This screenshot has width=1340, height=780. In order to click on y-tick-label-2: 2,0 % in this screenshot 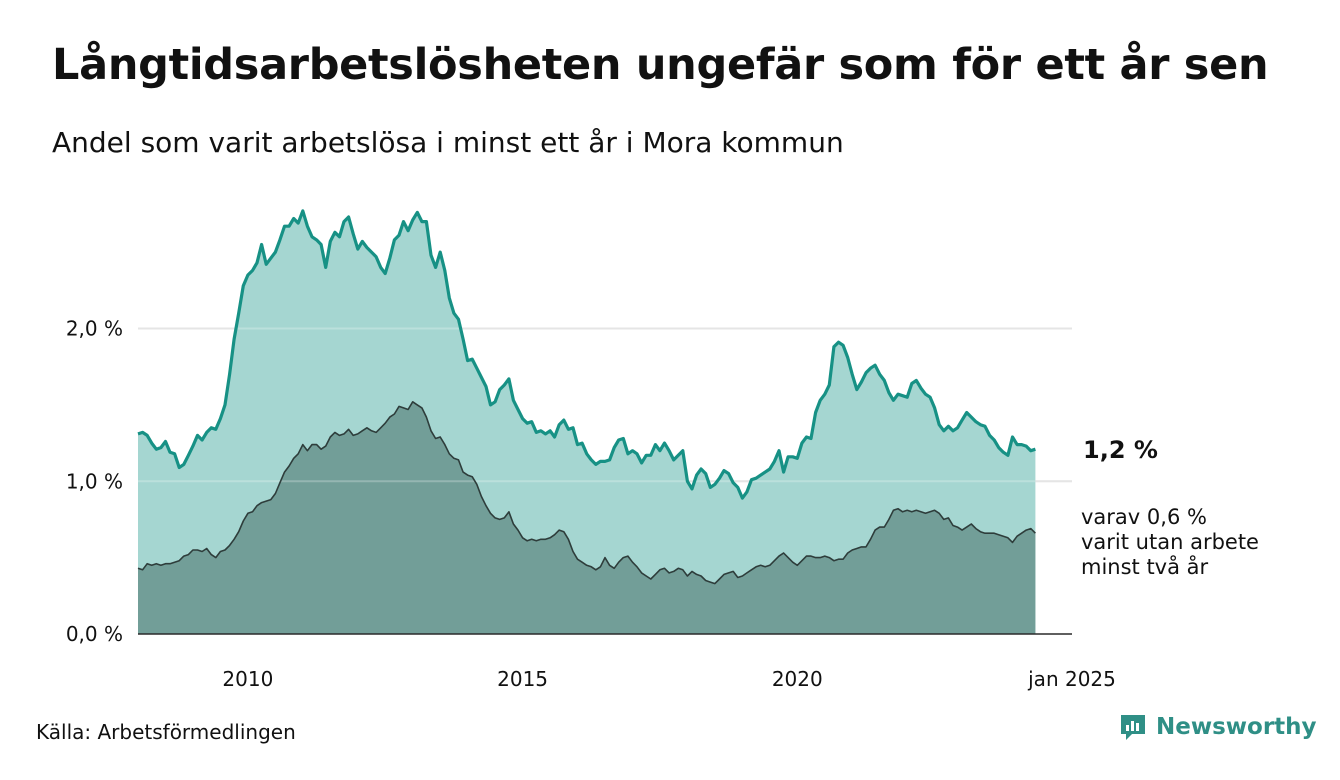, I will do `click(94, 329)`.